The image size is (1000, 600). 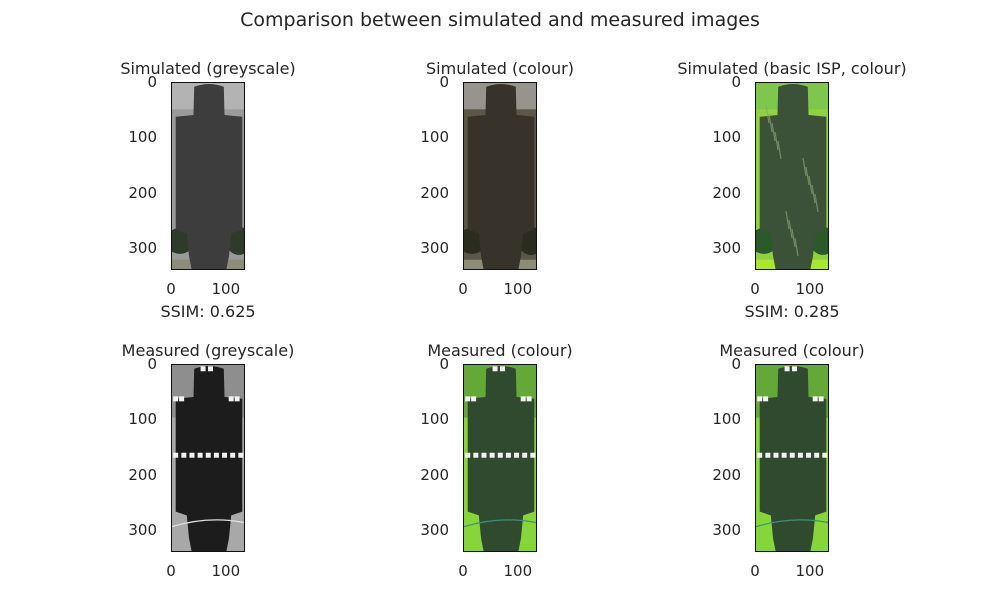 What do you see at coordinates (208, 350) in the screenshot?
I see `panel-title: Measured (greyscale)` at bounding box center [208, 350].